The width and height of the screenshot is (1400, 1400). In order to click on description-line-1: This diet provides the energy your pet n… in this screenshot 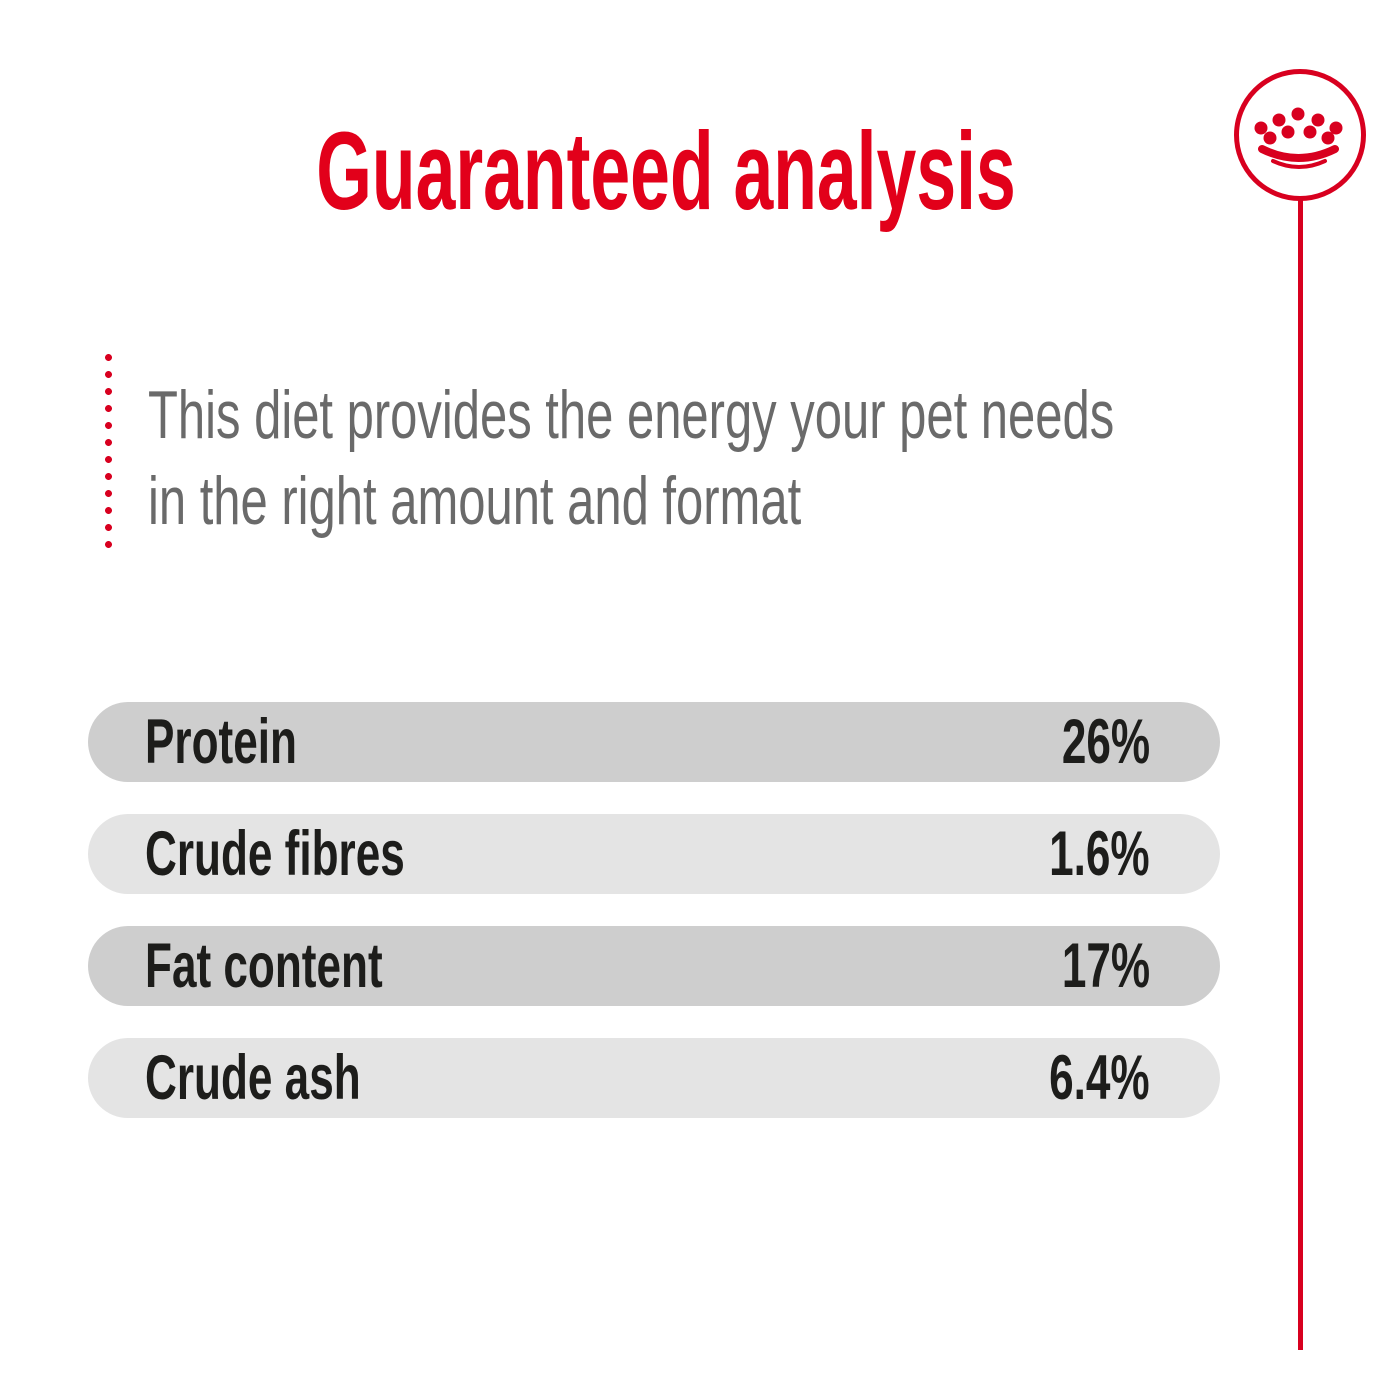, I will do `click(631, 415)`.